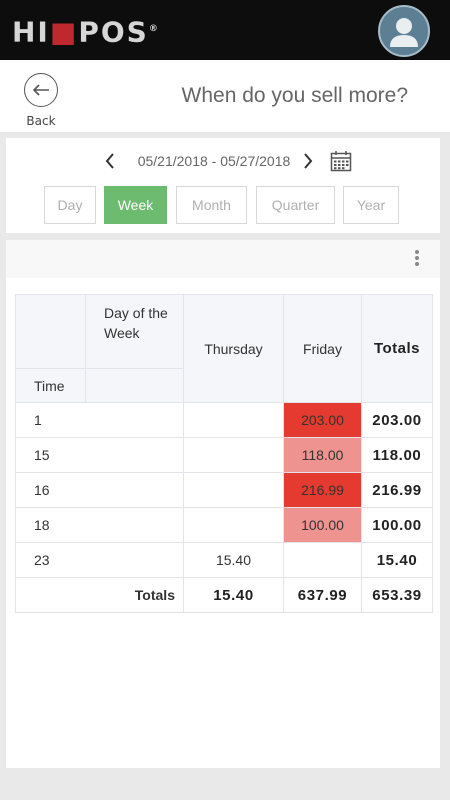 This screenshot has height=800, width=450. What do you see at coordinates (233, 595) in the screenshot?
I see `total-thursday: 15.40` at bounding box center [233, 595].